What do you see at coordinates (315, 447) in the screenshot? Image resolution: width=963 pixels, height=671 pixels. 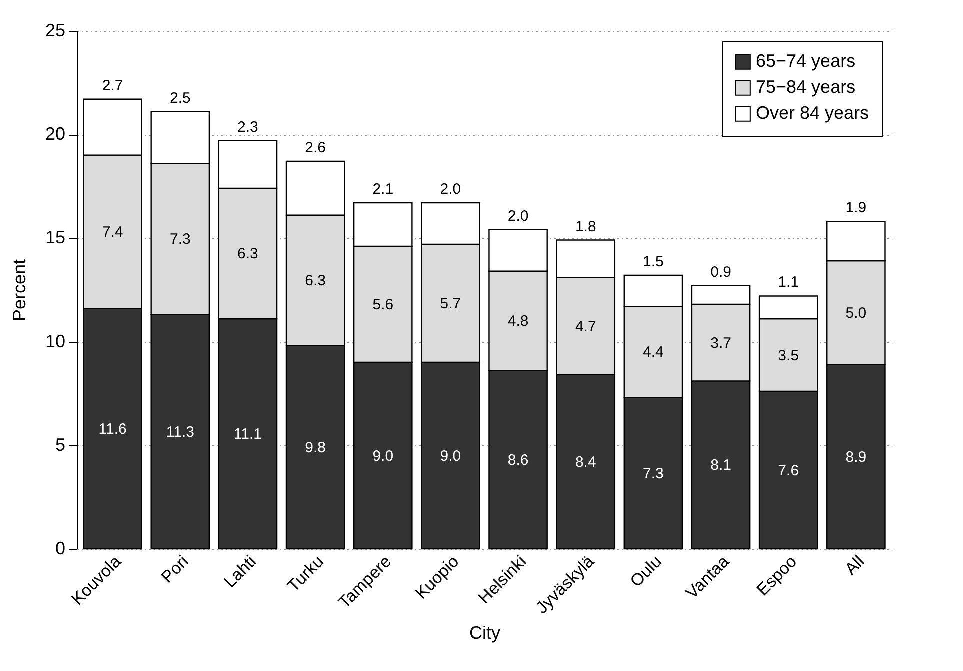 I see `data-label: 9.8` at bounding box center [315, 447].